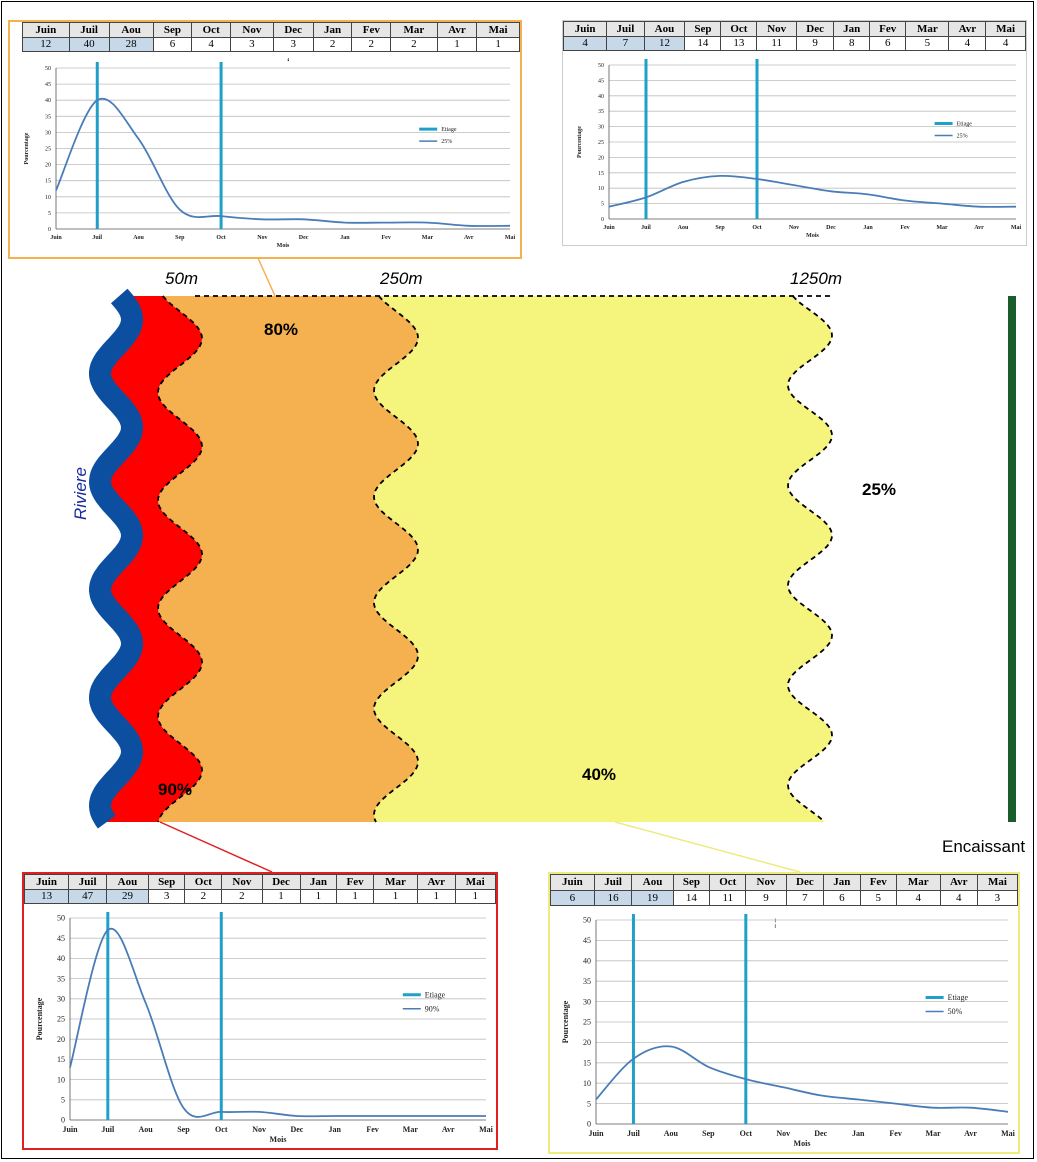  Describe the element at coordinates (852, 43) in the screenshot. I see `month-value-cell: 8` at that location.